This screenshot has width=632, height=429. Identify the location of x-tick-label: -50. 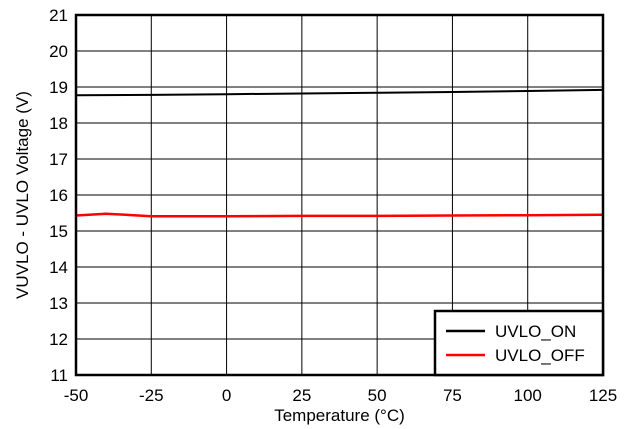
(76, 395).